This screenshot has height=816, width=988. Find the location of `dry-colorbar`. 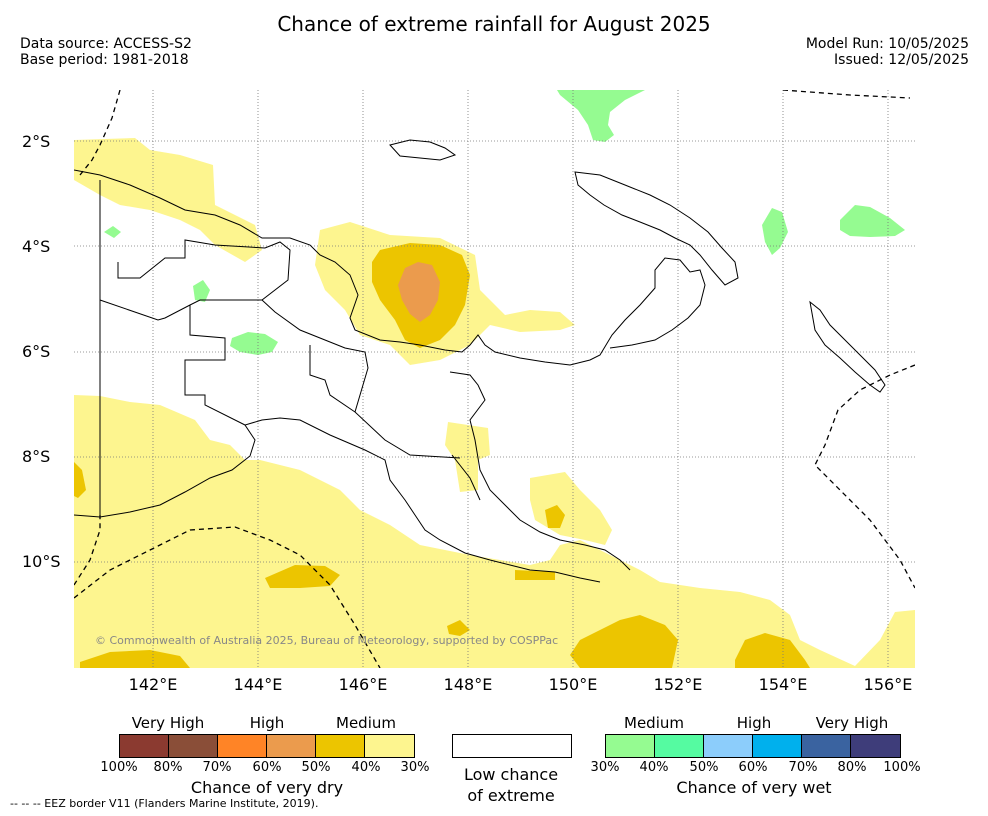

dry-colorbar is located at coordinates (267, 746).